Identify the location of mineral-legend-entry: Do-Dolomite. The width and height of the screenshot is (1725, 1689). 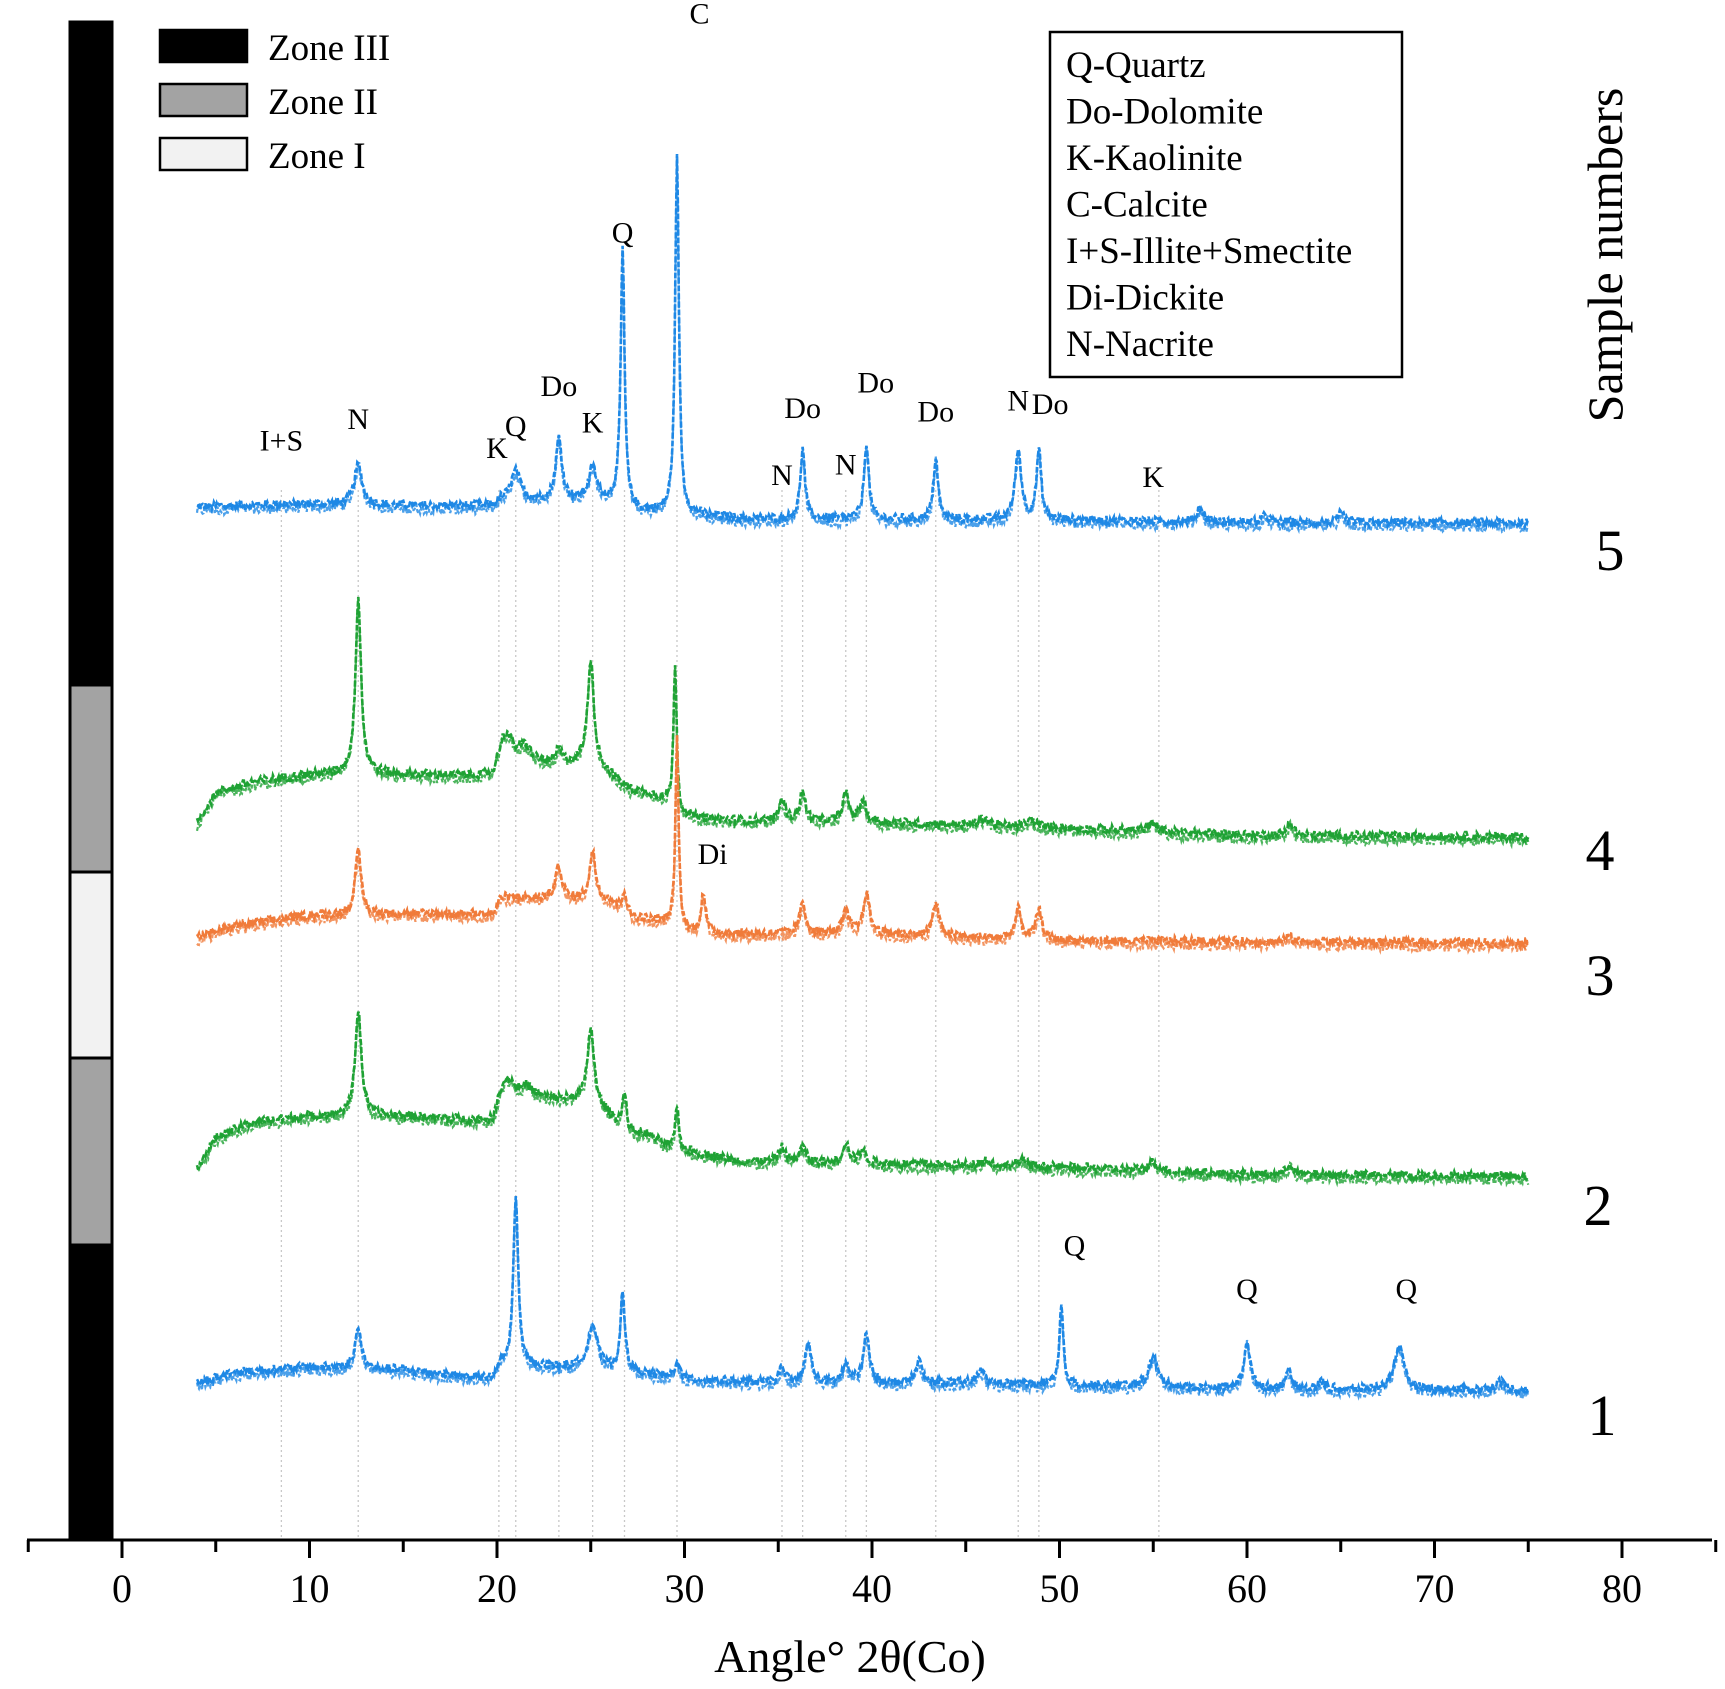
(1164, 112).